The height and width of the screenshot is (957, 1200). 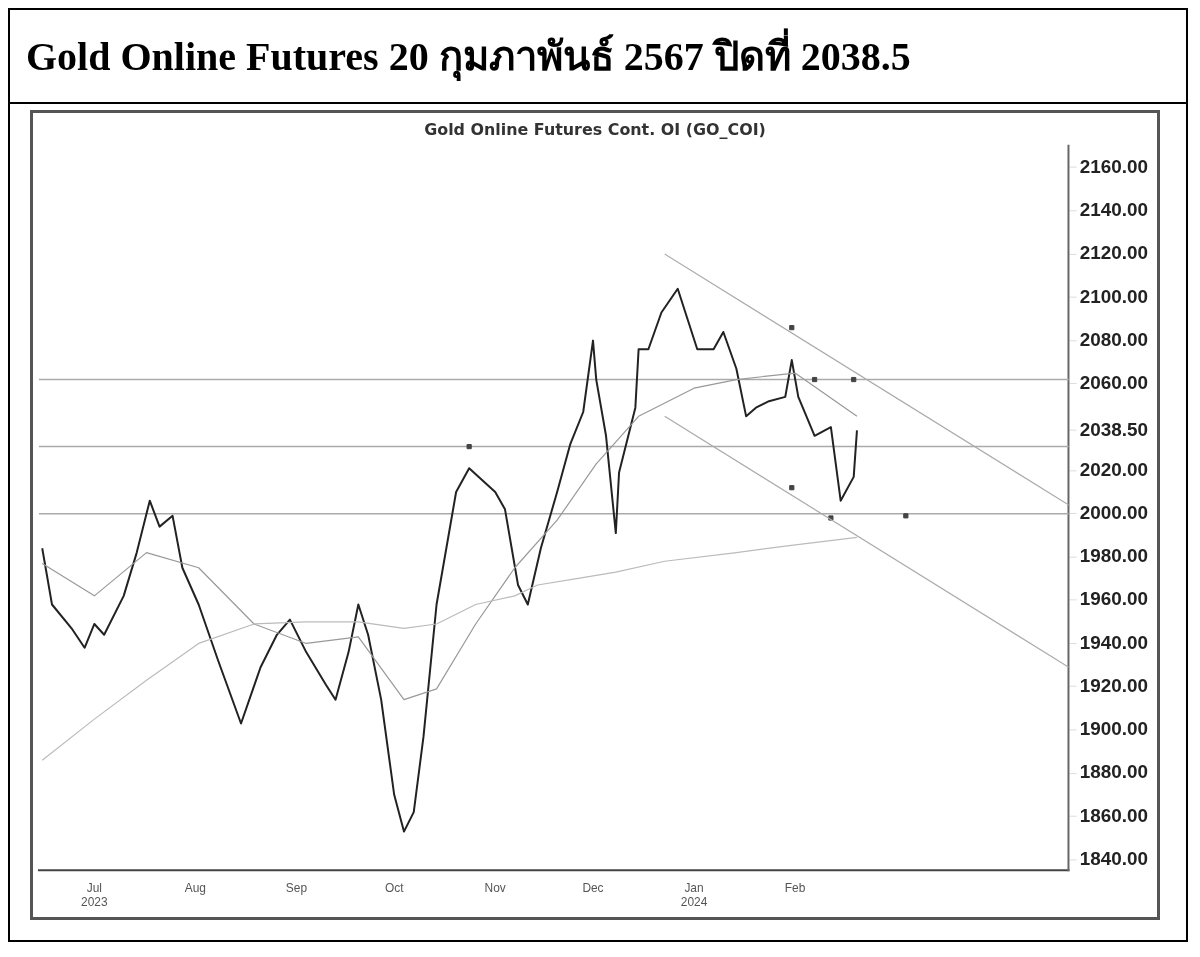 I want to click on y-tick-label: 2120.00, so click(x=1113, y=253).